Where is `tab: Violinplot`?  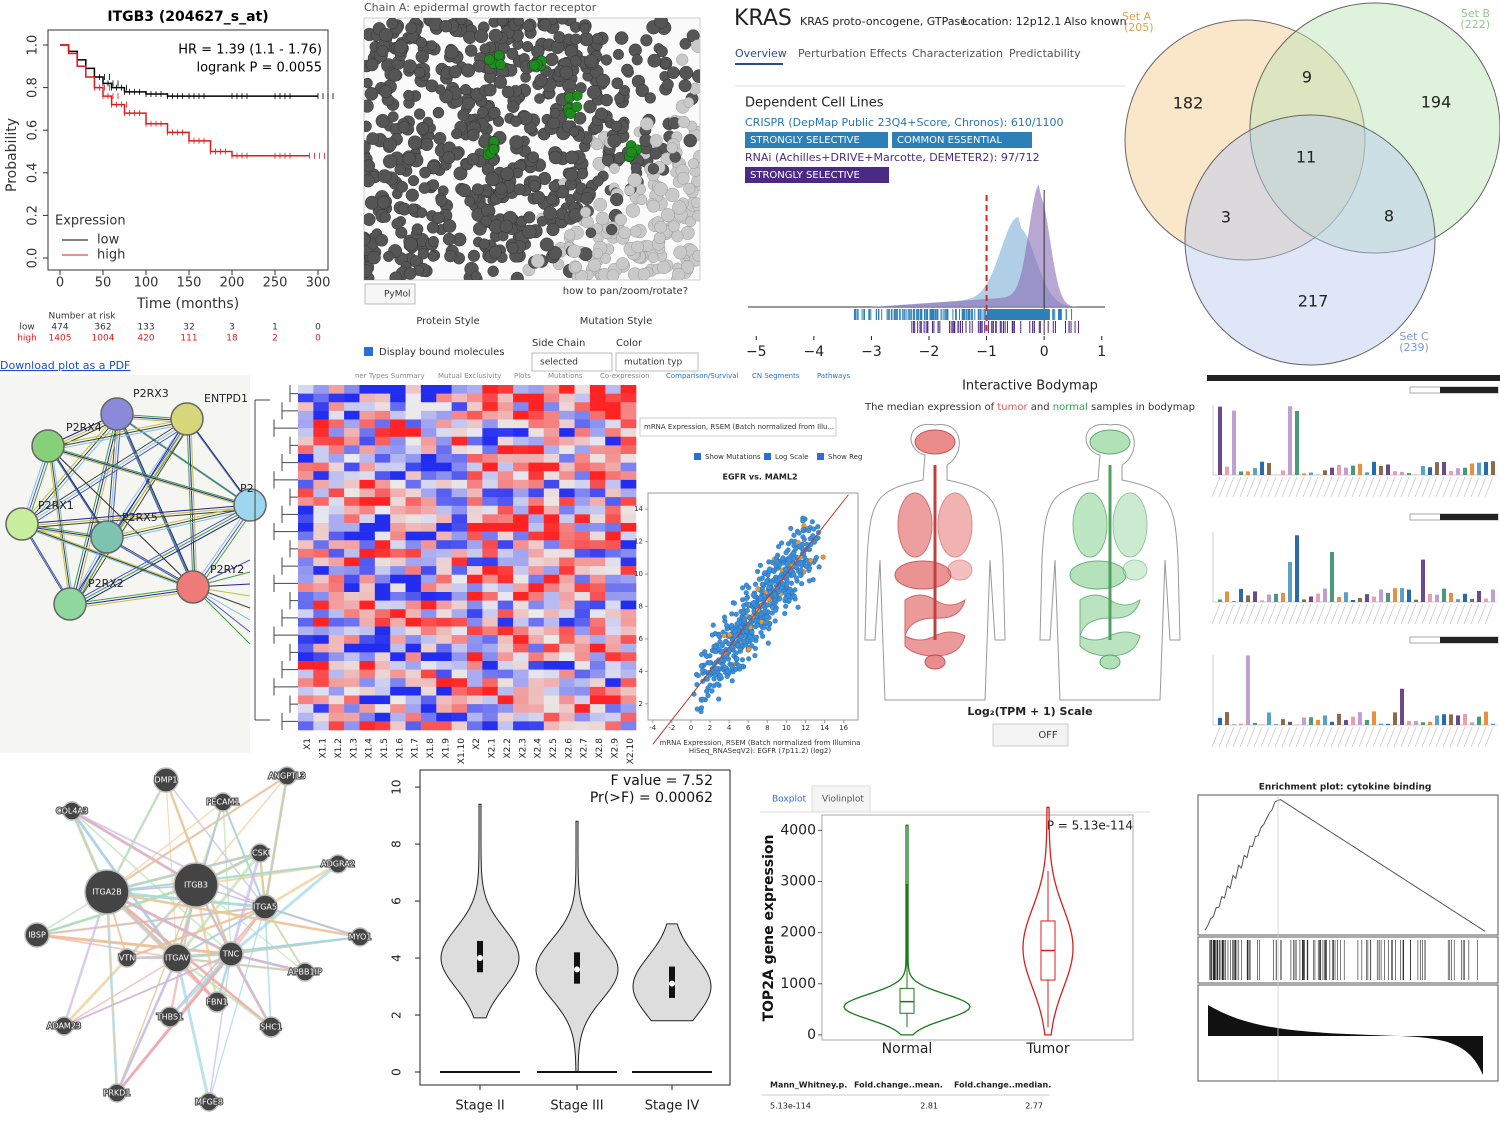 tab: Violinplot is located at coordinates (843, 800).